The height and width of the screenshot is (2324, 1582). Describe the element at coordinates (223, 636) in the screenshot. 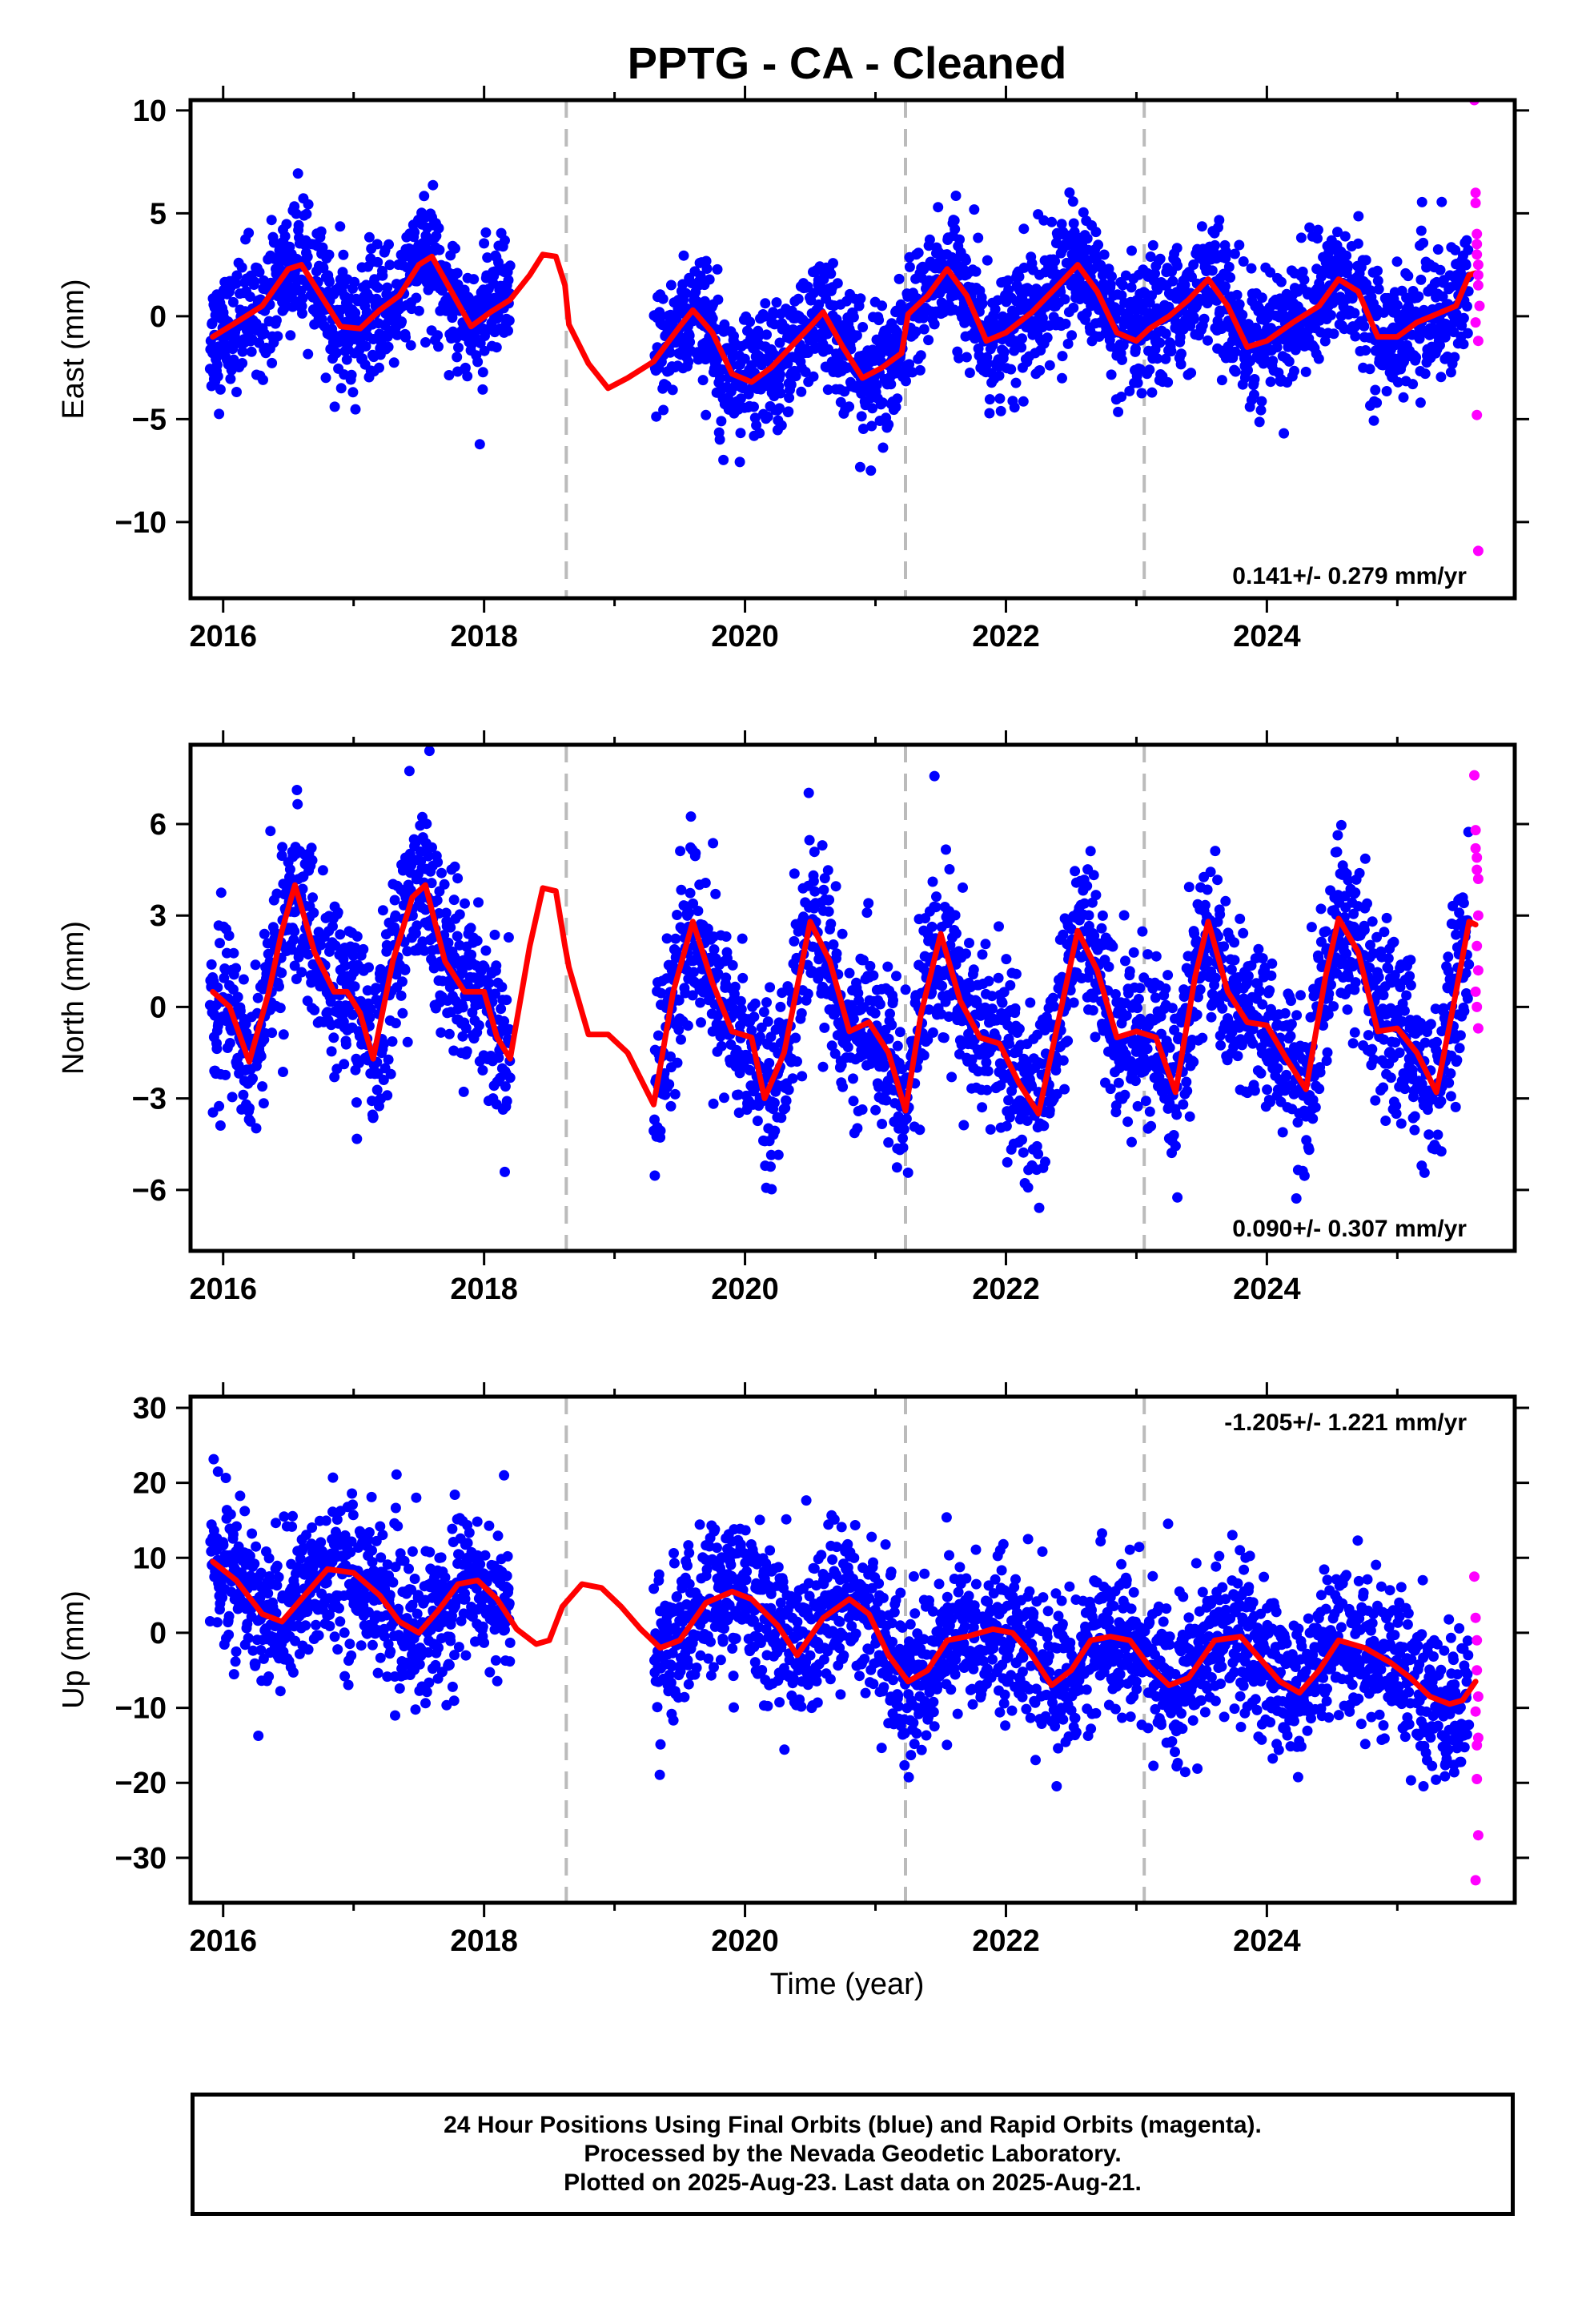

I see `x-tick-label: 2016` at that location.